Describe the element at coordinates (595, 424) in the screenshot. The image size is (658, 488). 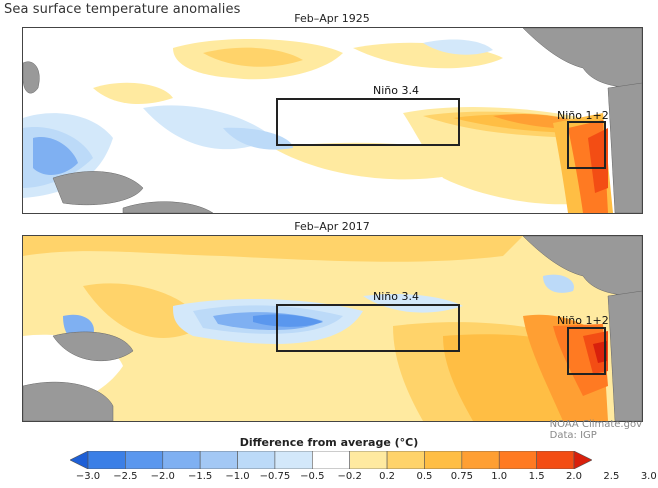
I see `credit-source: NOAA Climate.gov` at that location.